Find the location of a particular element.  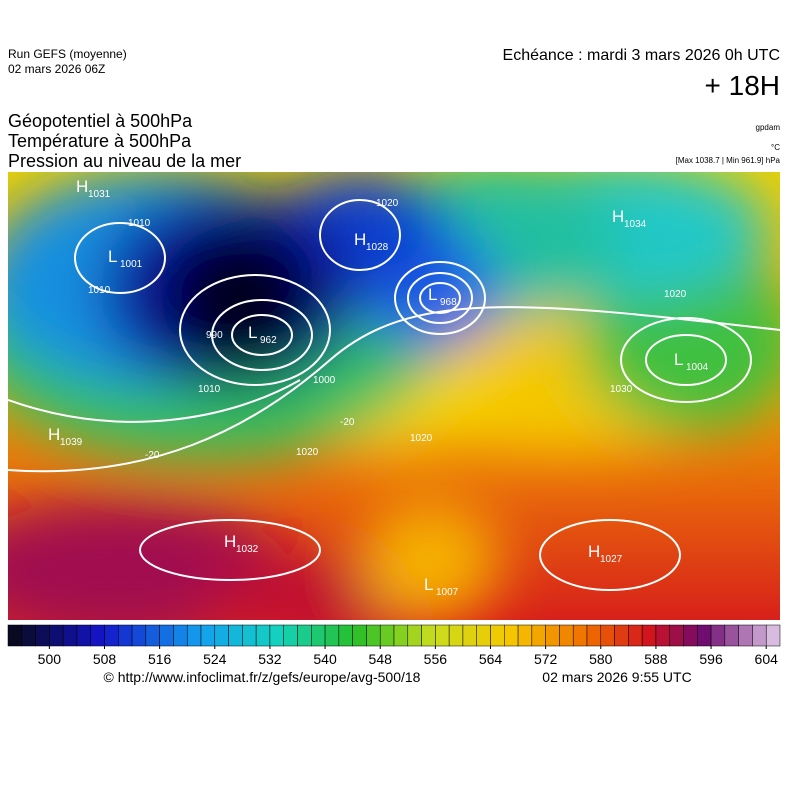

run-date: 02 mars 2026 06Z is located at coordinates (56, 69).